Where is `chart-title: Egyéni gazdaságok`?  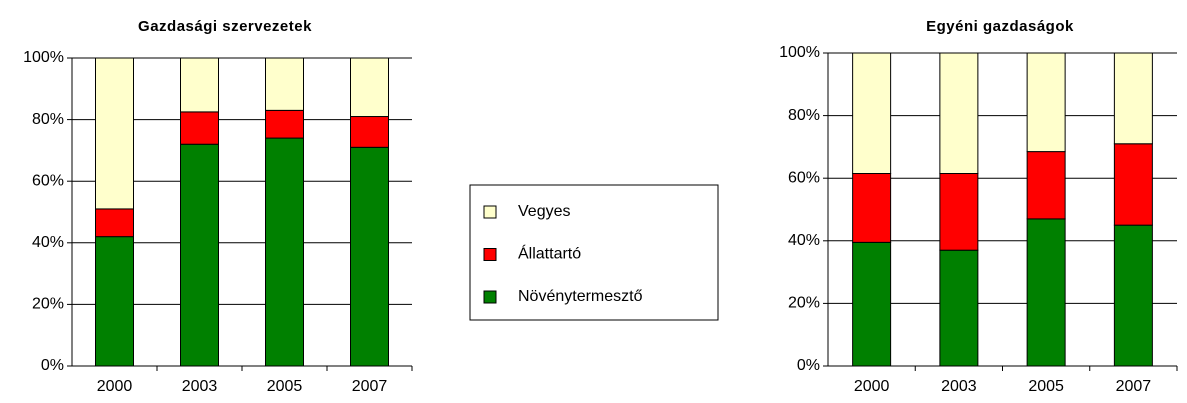
chart-title: Egyéni gazdaságok is located at coordinates (1000, 26).